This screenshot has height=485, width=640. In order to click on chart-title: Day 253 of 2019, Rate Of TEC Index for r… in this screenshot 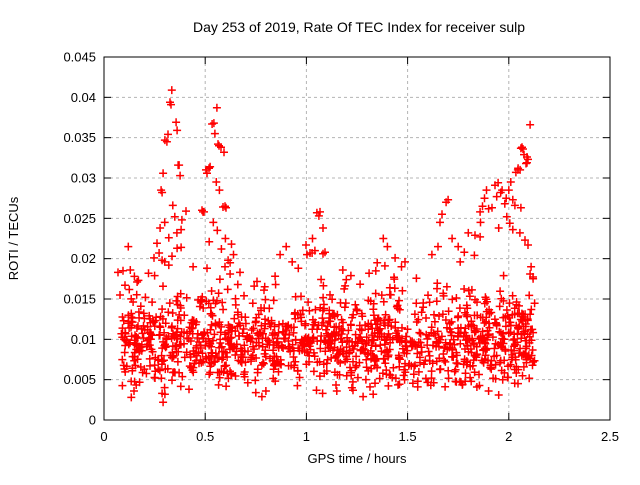, I will do `click(359, 27)`.